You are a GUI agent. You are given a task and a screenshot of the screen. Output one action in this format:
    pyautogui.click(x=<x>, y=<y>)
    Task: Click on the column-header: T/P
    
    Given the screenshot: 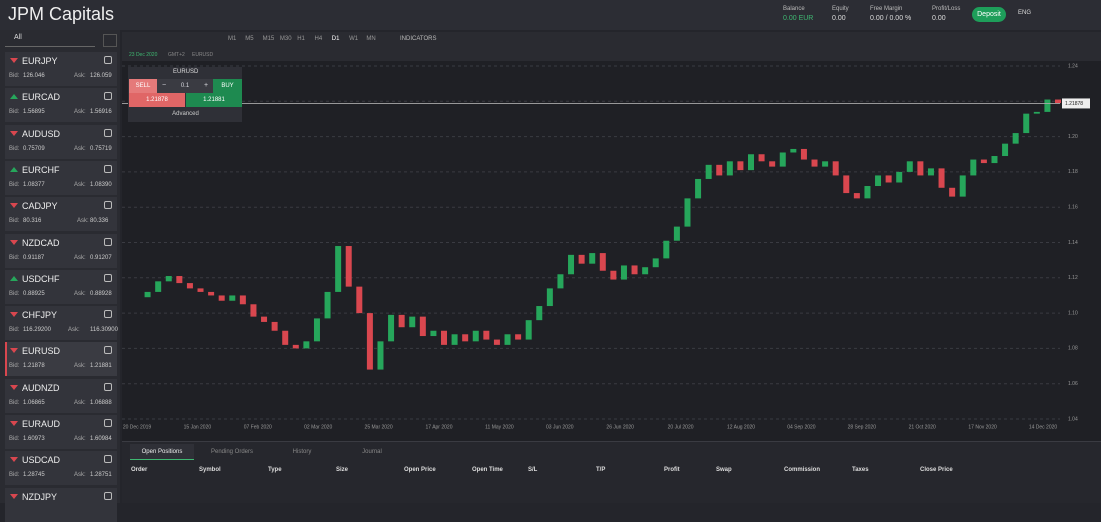 What is the action you would take?
    pyautogui.click(x=601, y=470)
    